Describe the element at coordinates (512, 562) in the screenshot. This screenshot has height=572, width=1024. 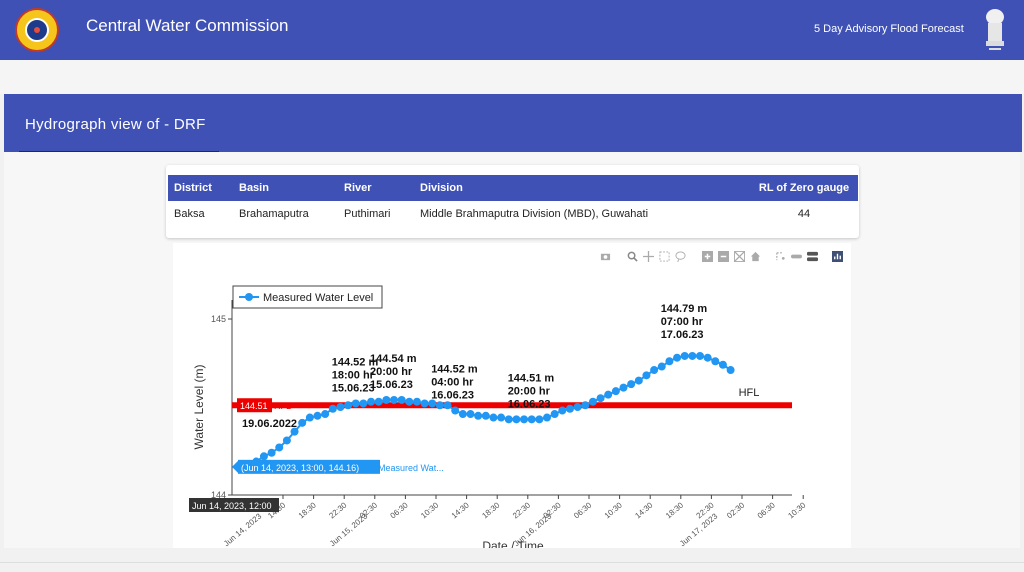
I see `footer-divider` at that location.